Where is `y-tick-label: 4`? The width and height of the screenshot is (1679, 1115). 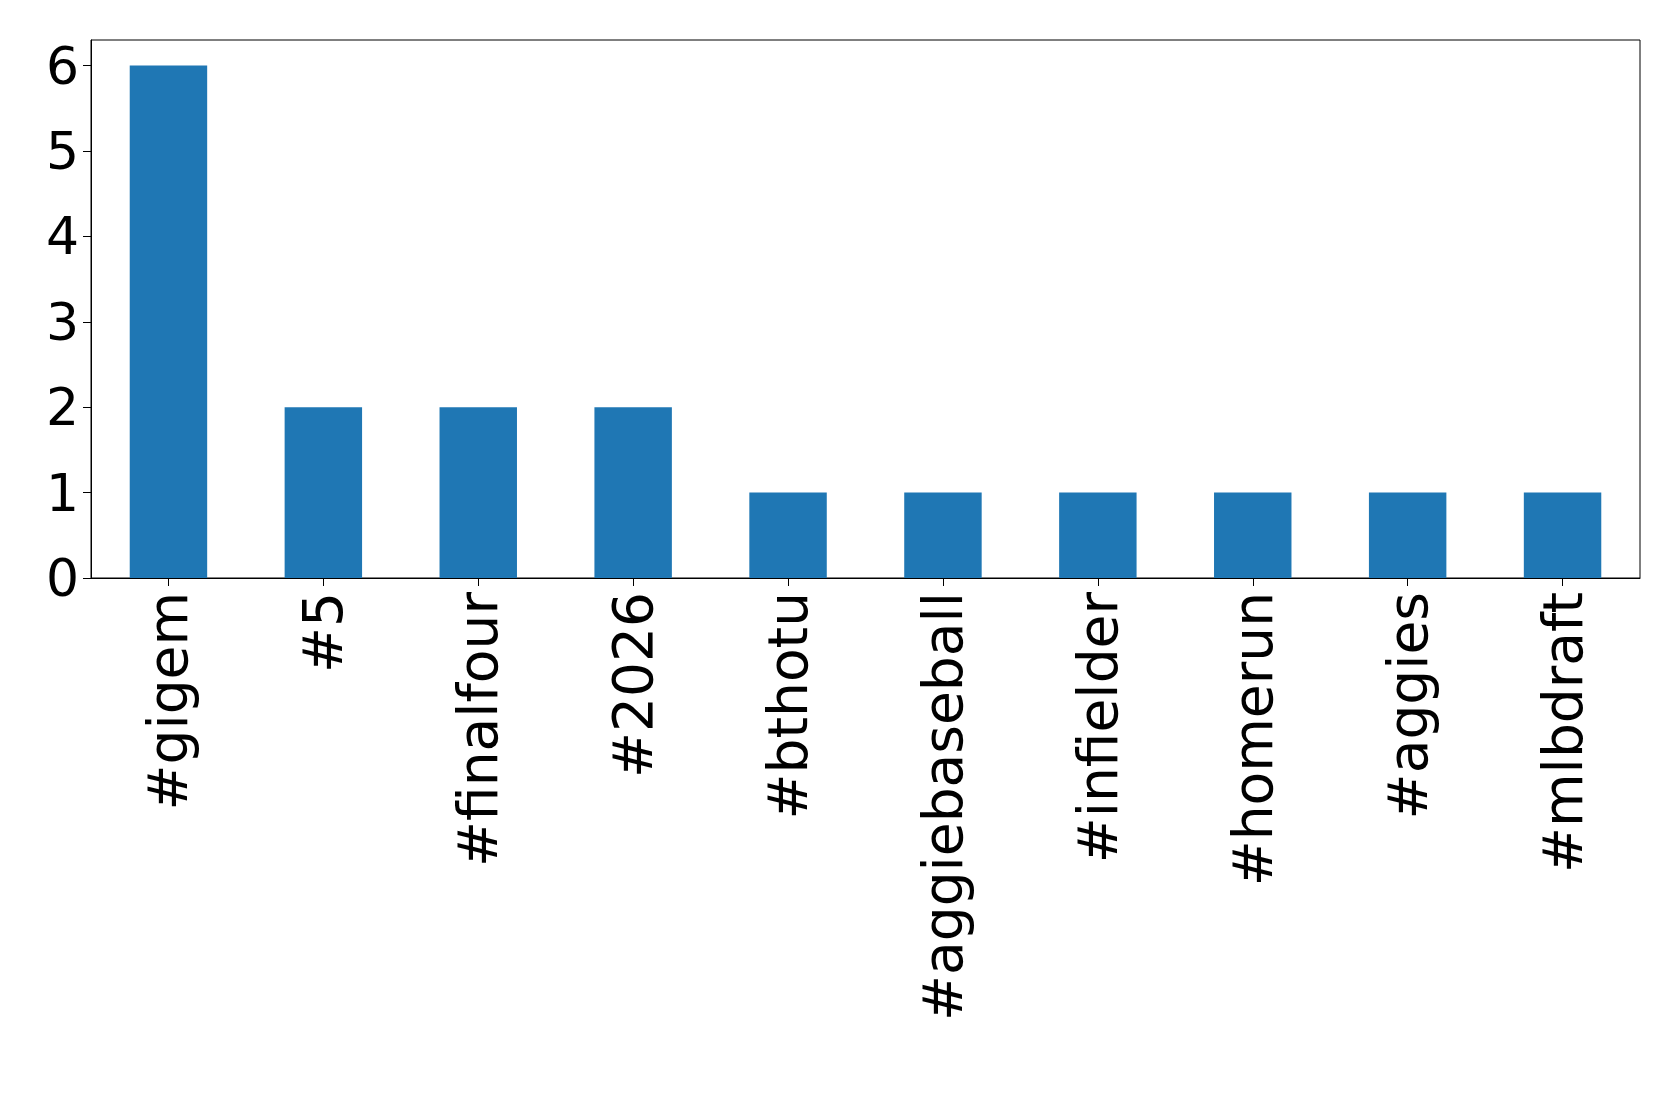 y-tick-label: 4 is located at coordinates (62, 236).